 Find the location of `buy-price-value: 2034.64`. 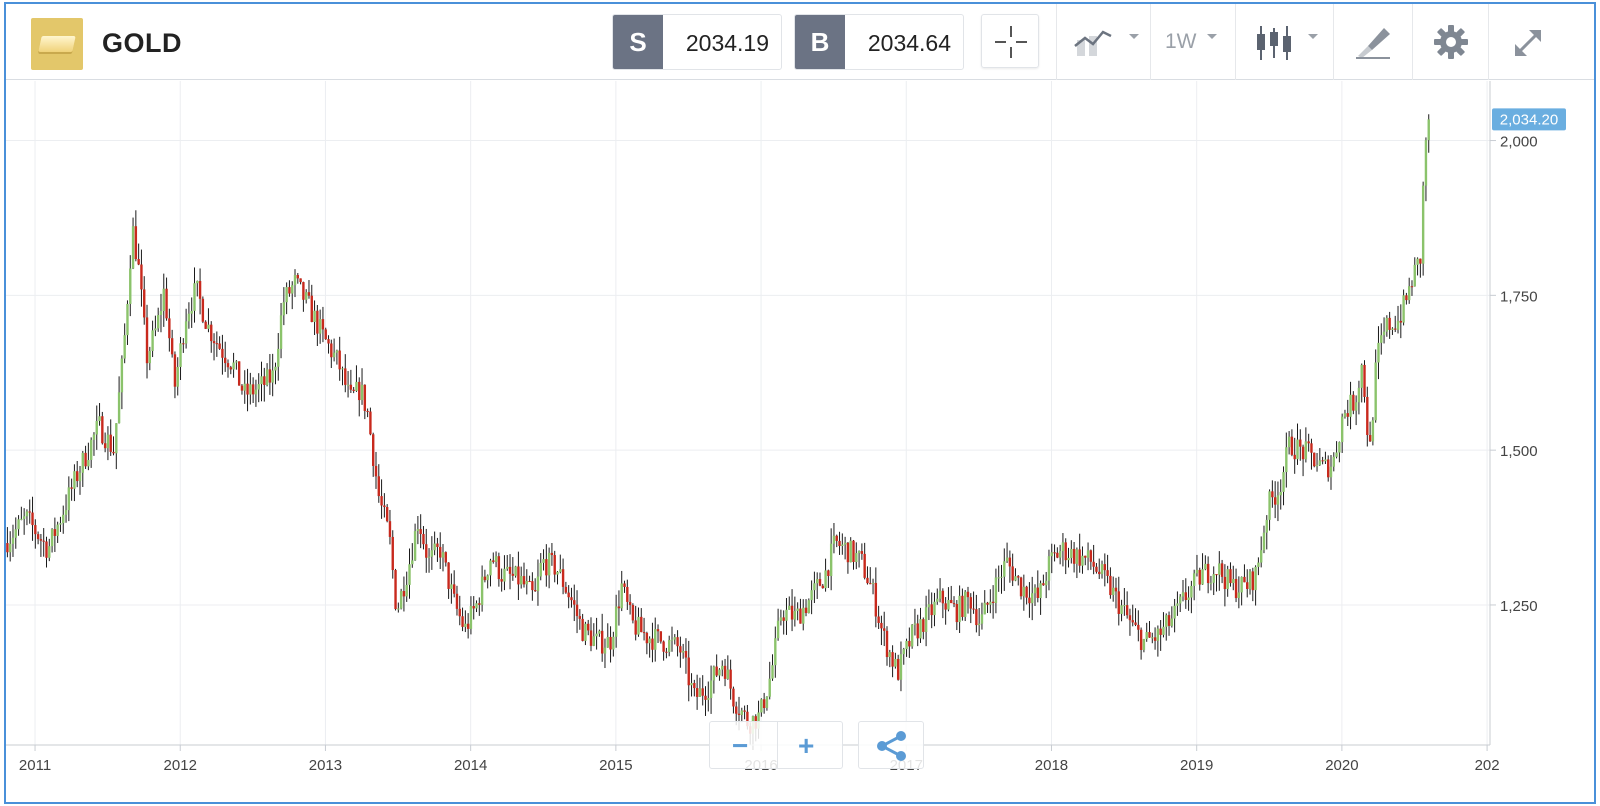

buy-price-value: 2034.64 is located at coordinates (909, 43).